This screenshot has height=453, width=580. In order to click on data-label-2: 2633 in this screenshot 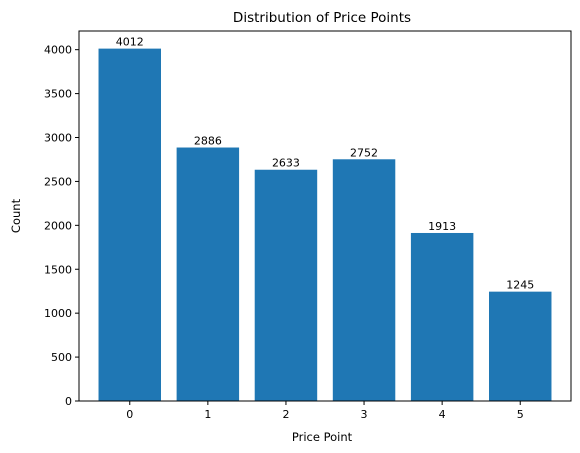, I will do `click(286, 163)`.